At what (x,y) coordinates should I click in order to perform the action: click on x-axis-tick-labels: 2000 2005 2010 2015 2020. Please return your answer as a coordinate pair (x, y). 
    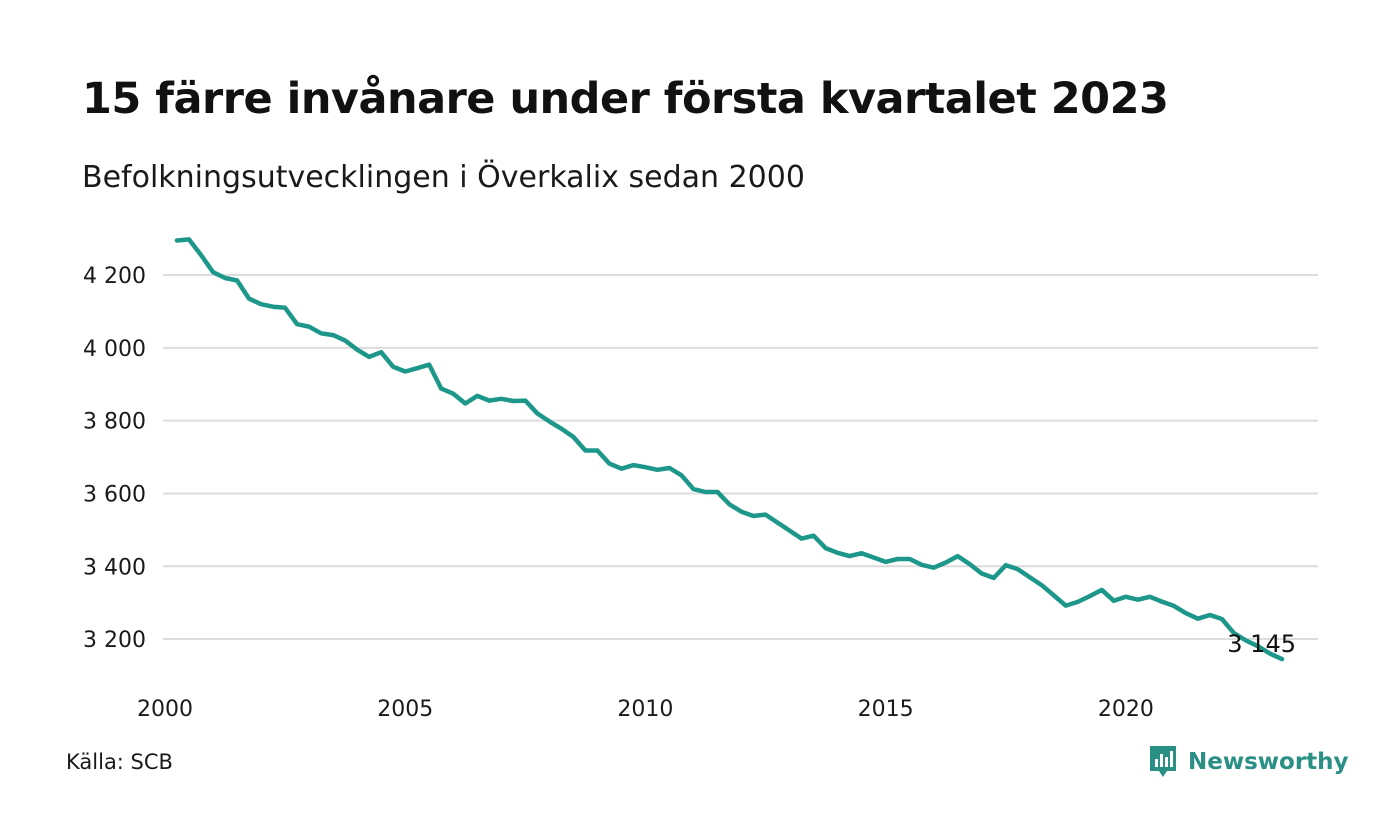
    Looking at the image, I should click on (645, 709).